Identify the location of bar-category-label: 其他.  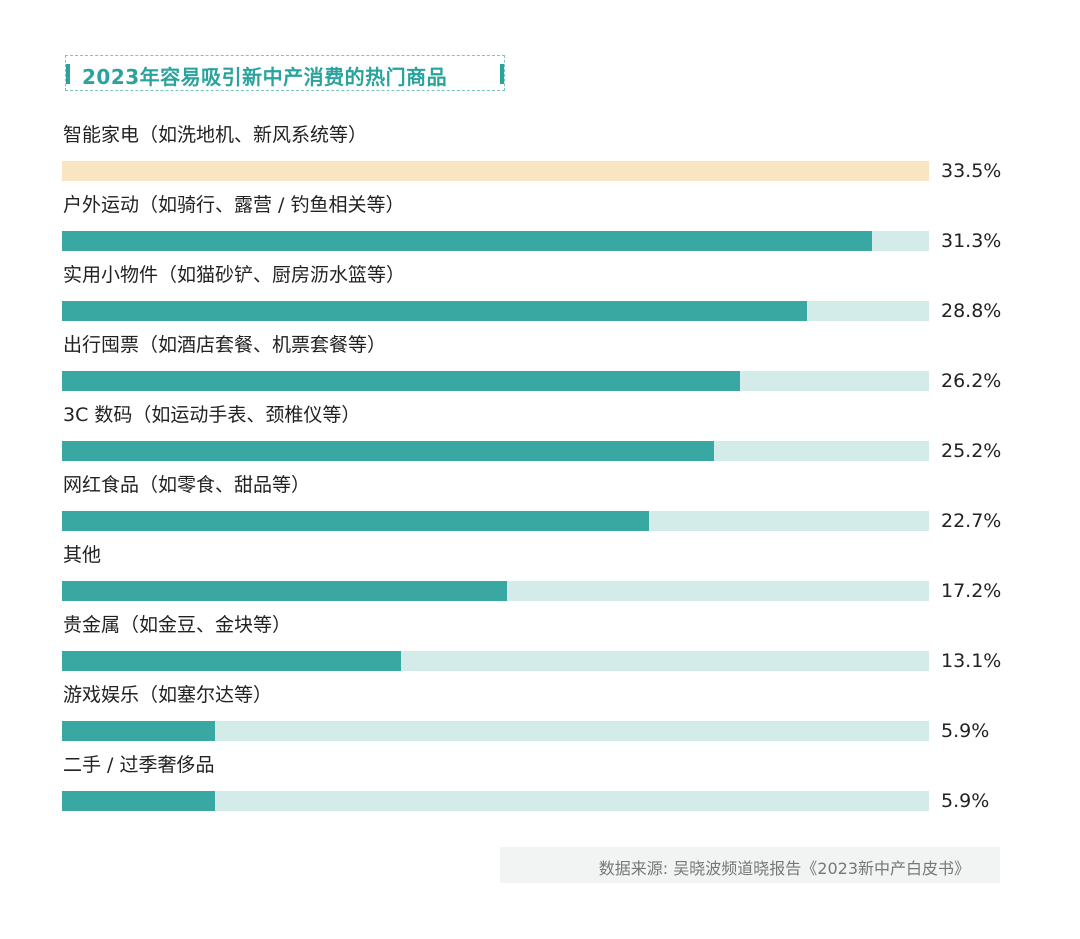
(82, 555).